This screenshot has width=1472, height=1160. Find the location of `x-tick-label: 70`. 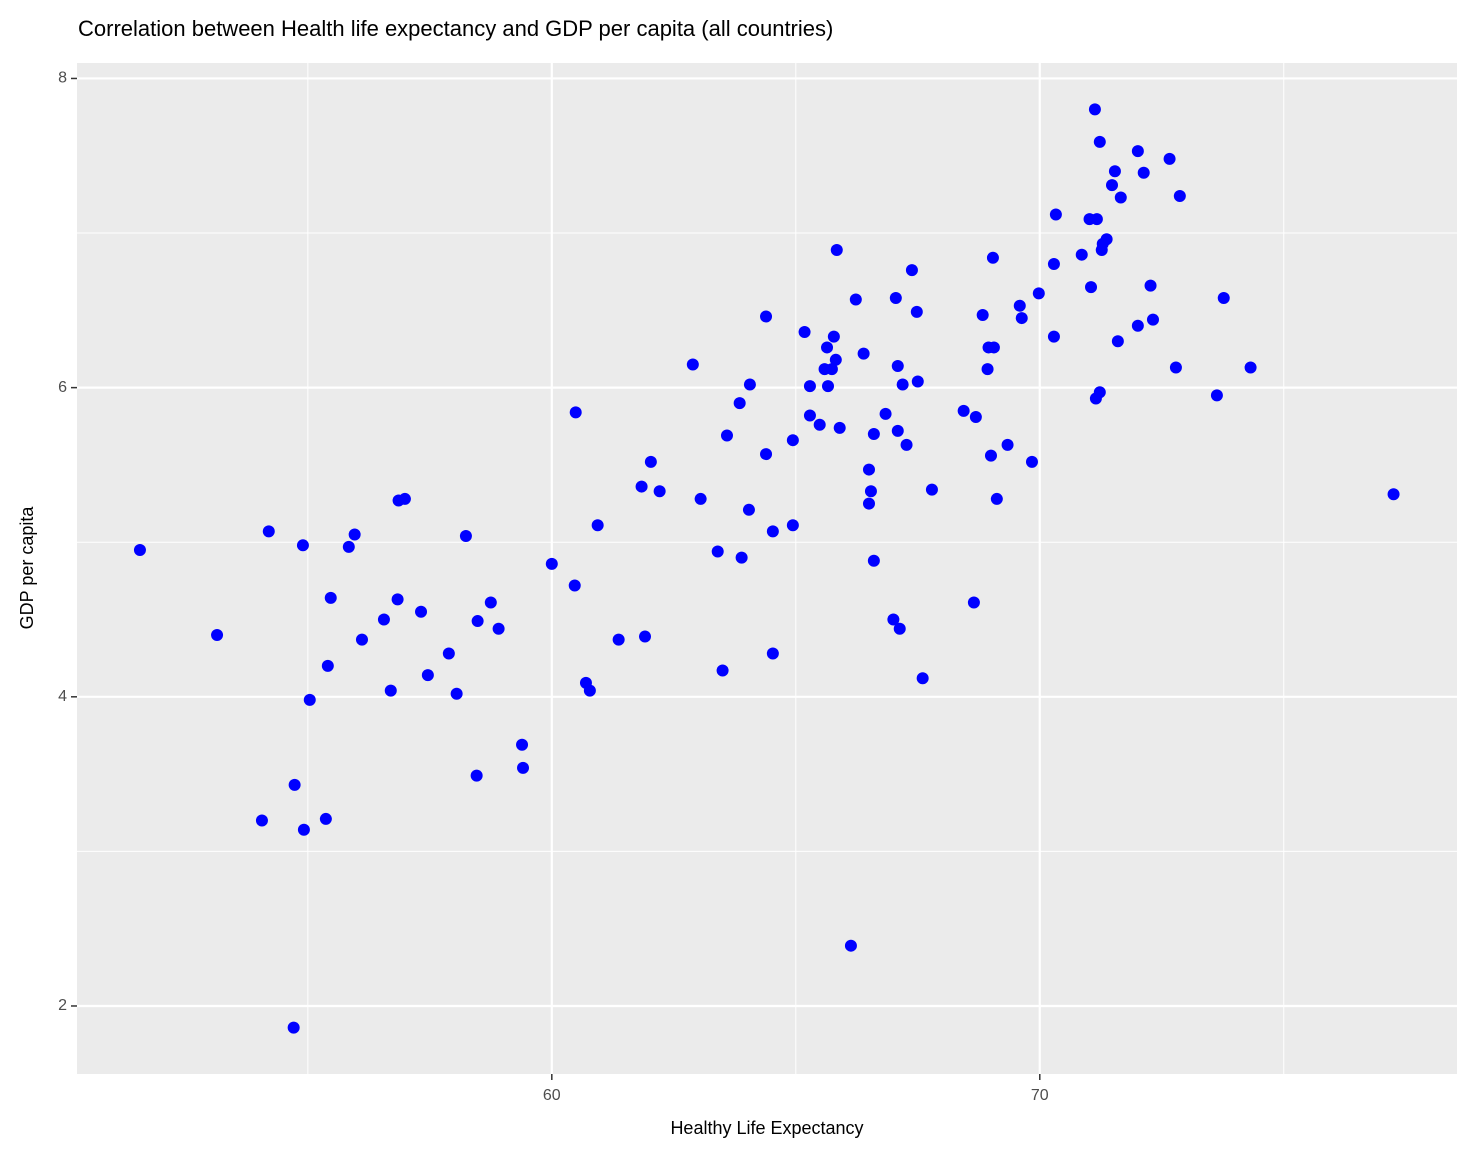

x-tick-label: 70 is located at coordinates (1040, 1095).